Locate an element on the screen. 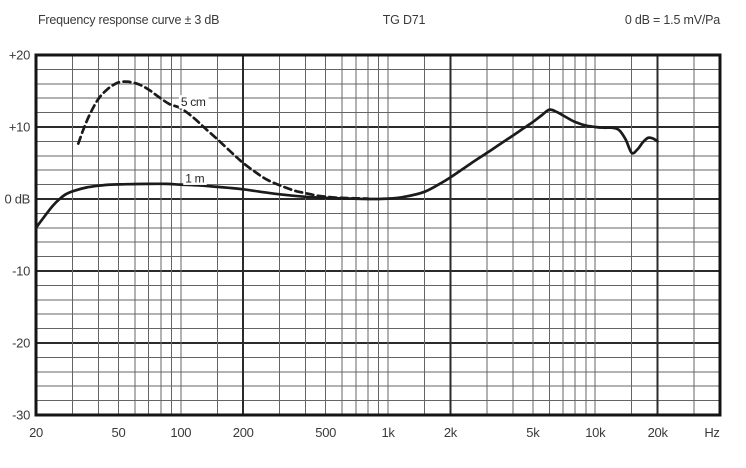  curve-label-1m: 1 m is located at coordinates (194, 178).